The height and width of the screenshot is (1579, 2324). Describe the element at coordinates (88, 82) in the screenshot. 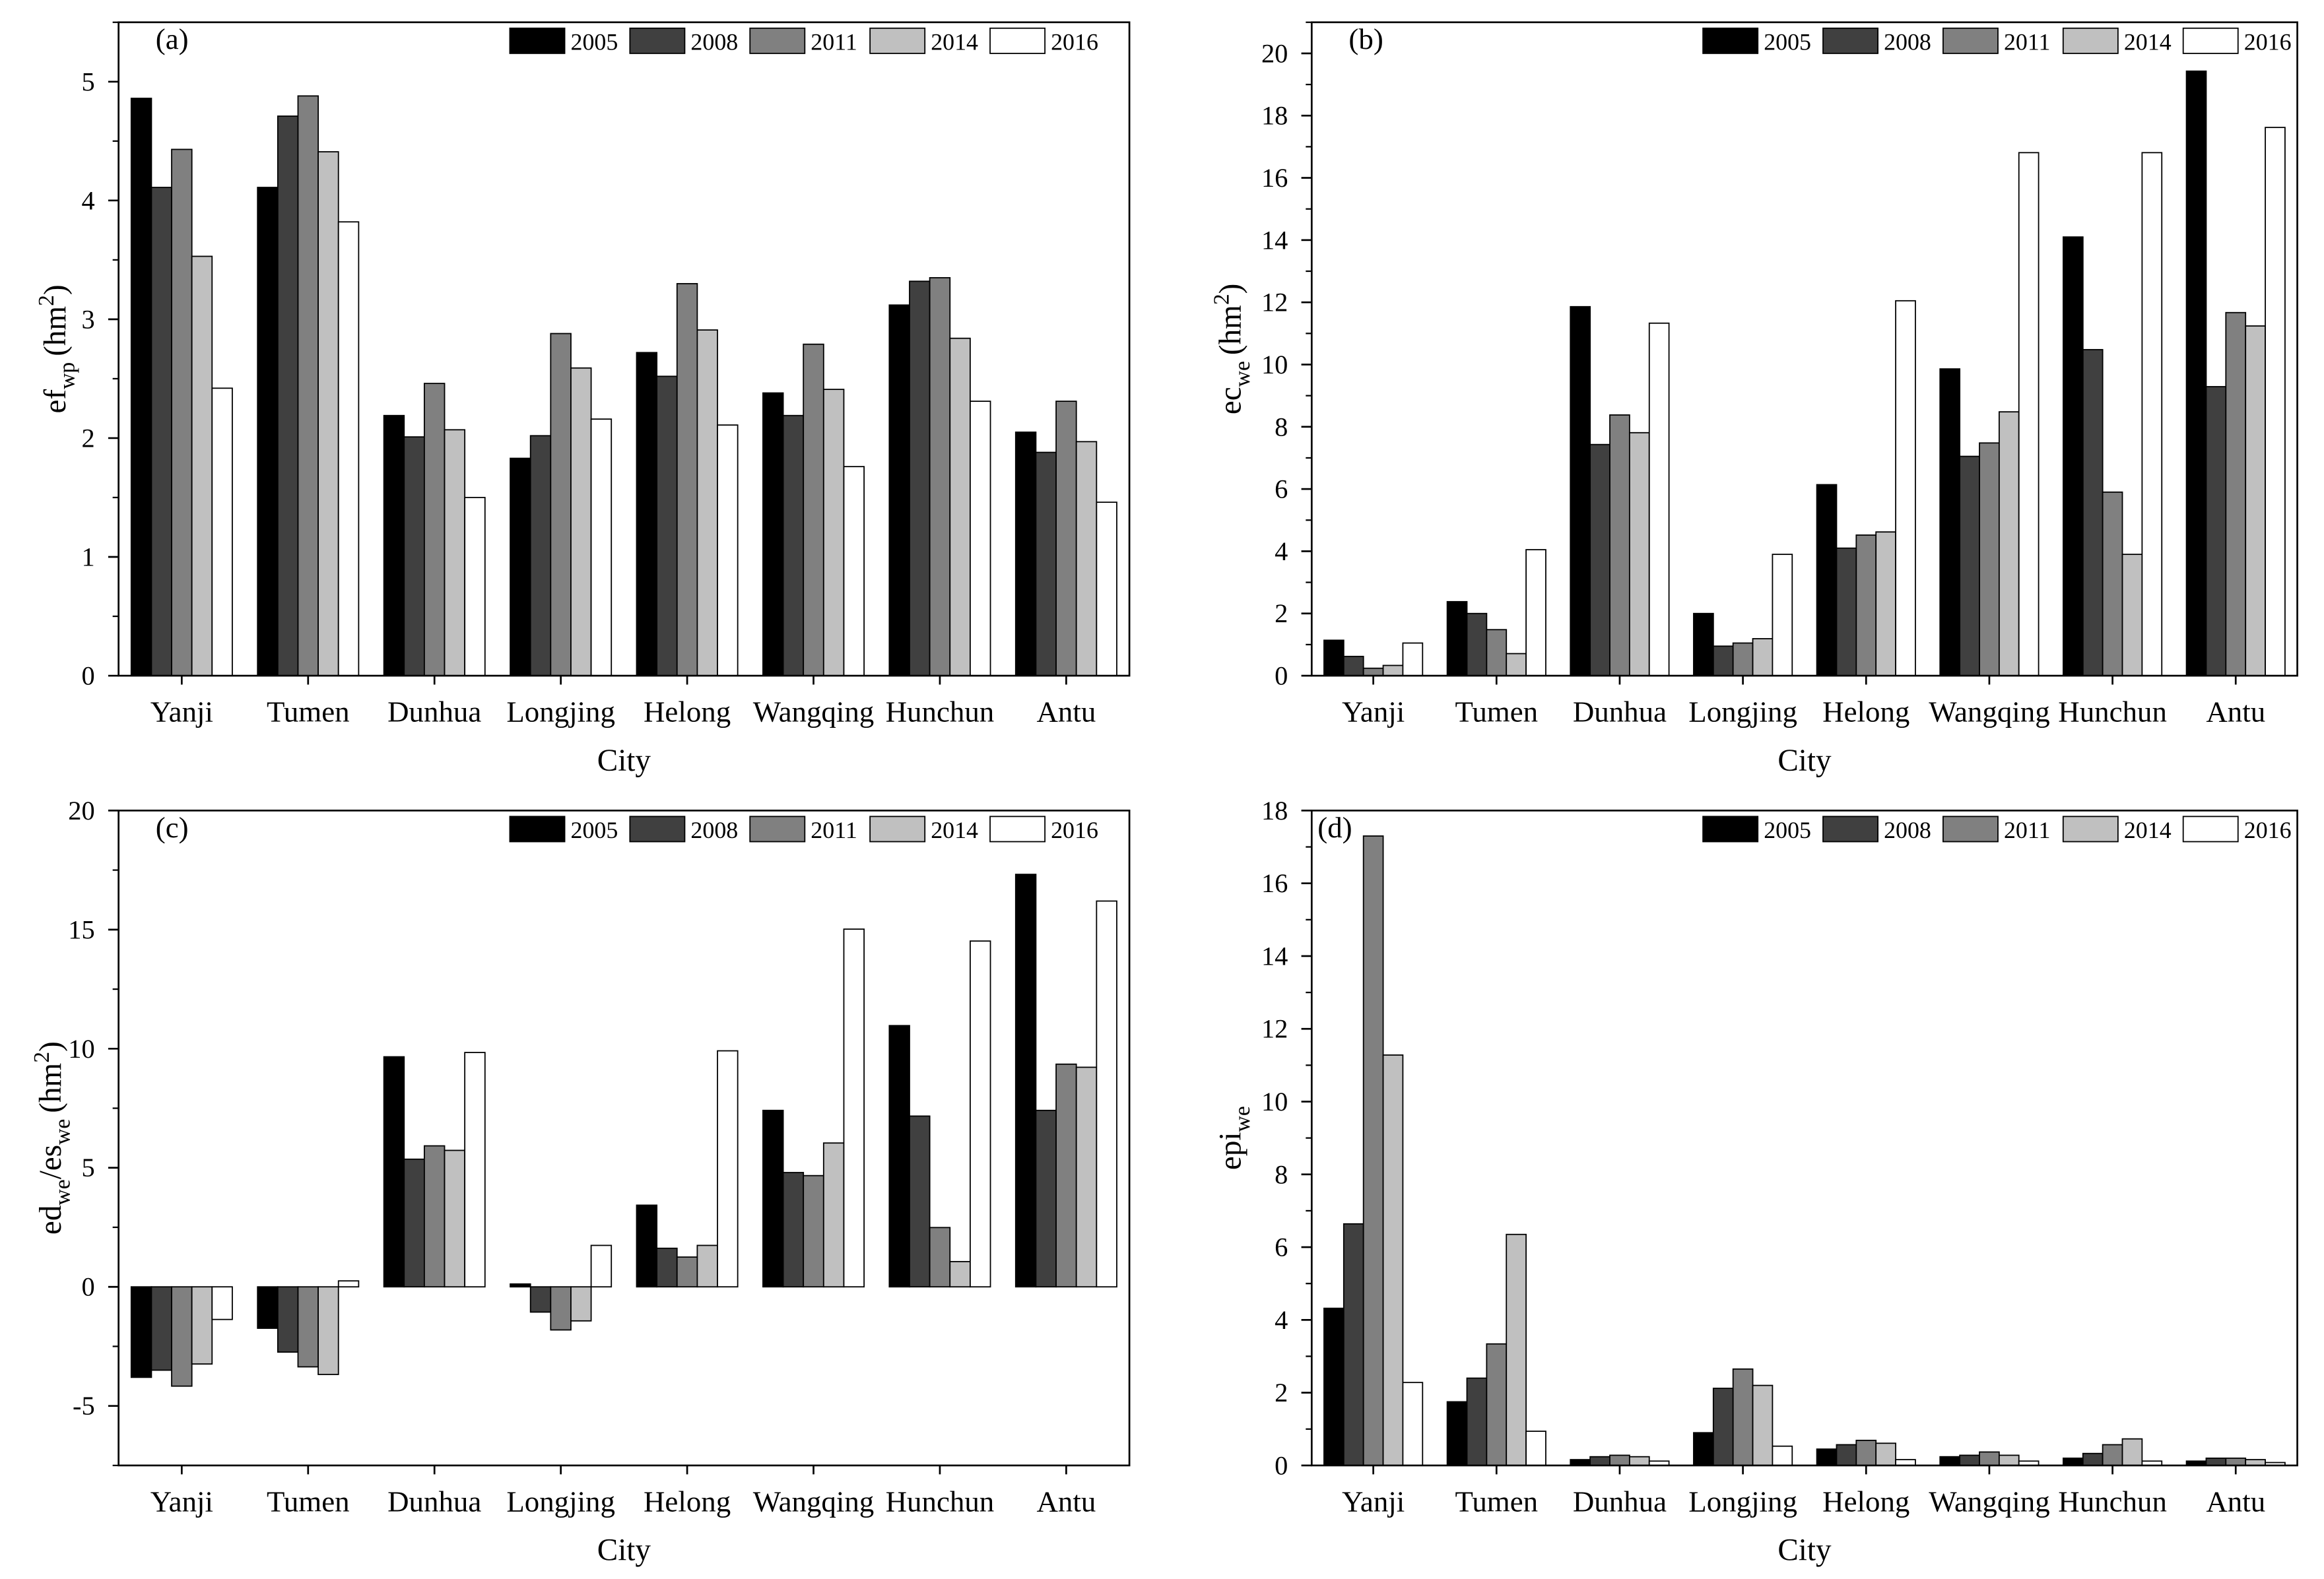

I see `ytick-label-a: 5` at that location.